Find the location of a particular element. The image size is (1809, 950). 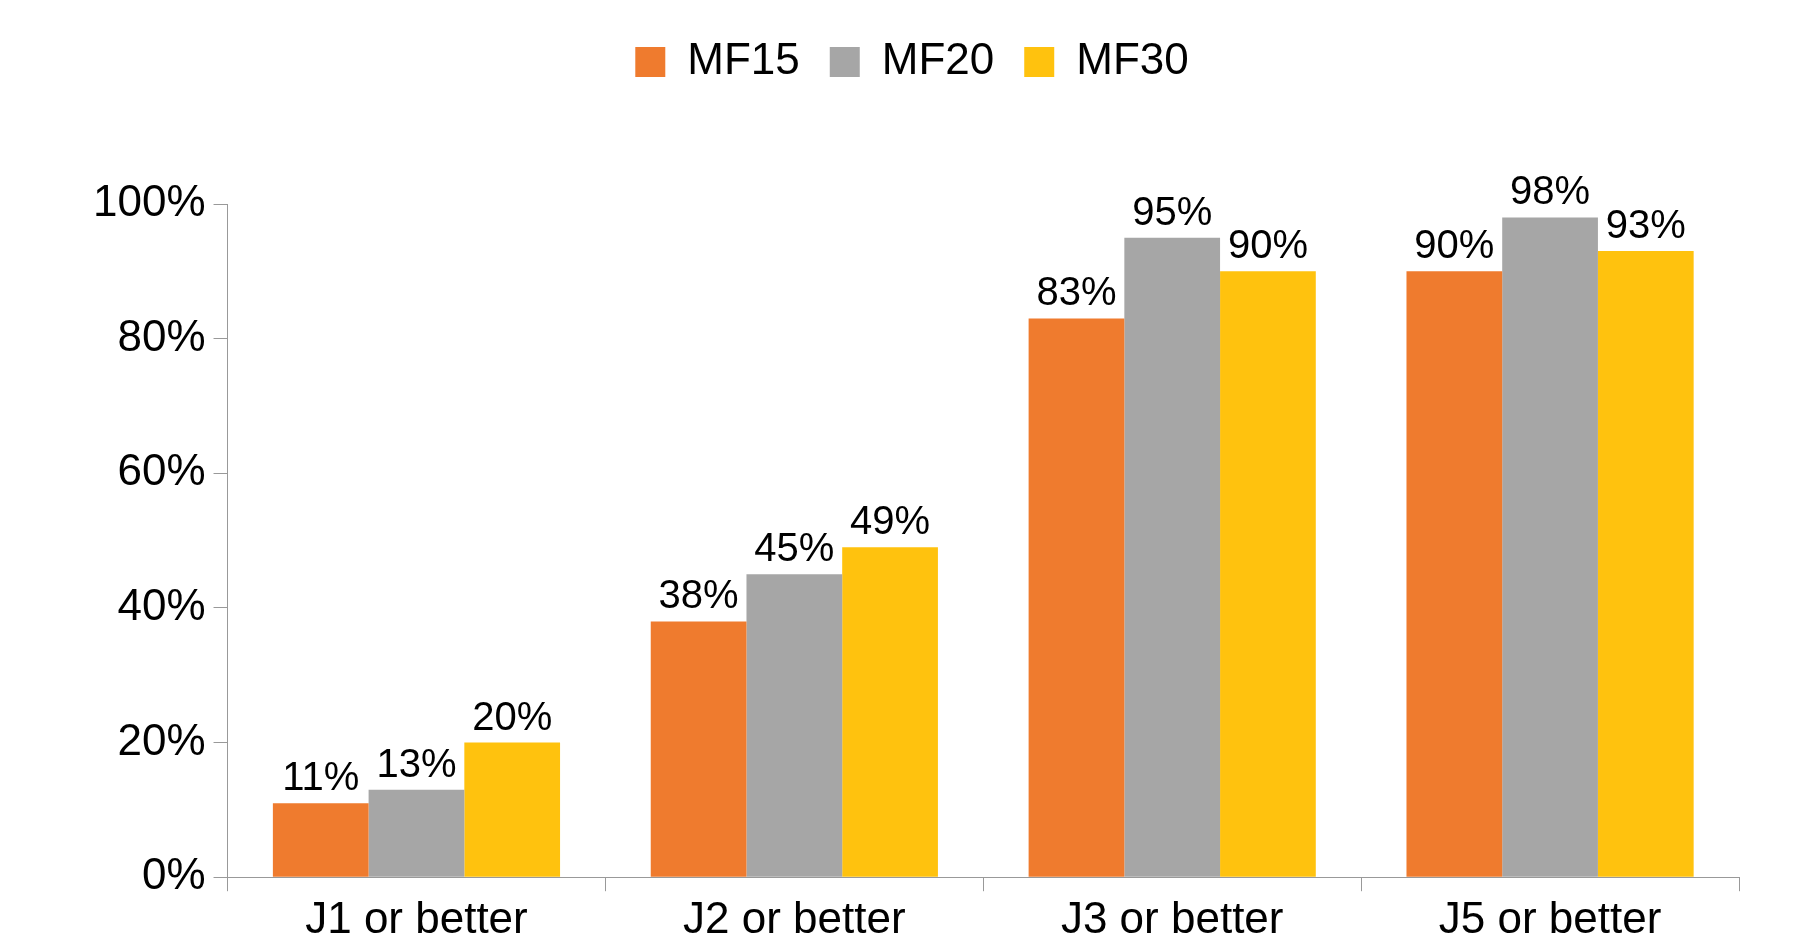

data-label: 11% is located at coordinates (321, 776).